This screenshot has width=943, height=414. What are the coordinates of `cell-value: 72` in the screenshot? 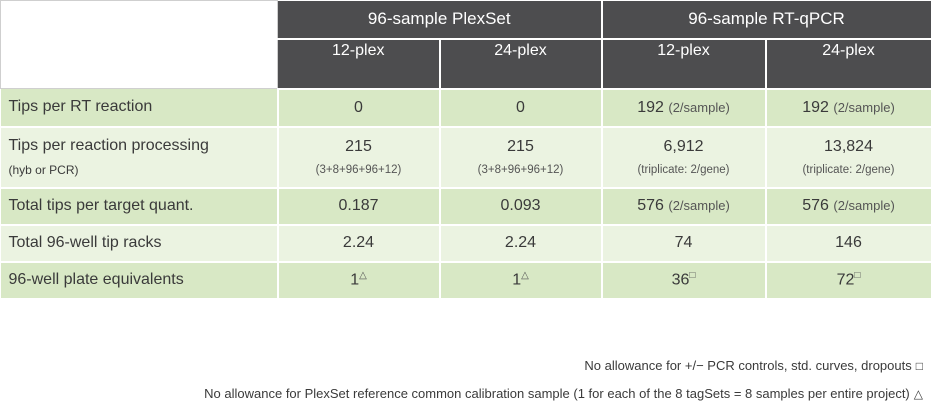 It's located at (845, 280).